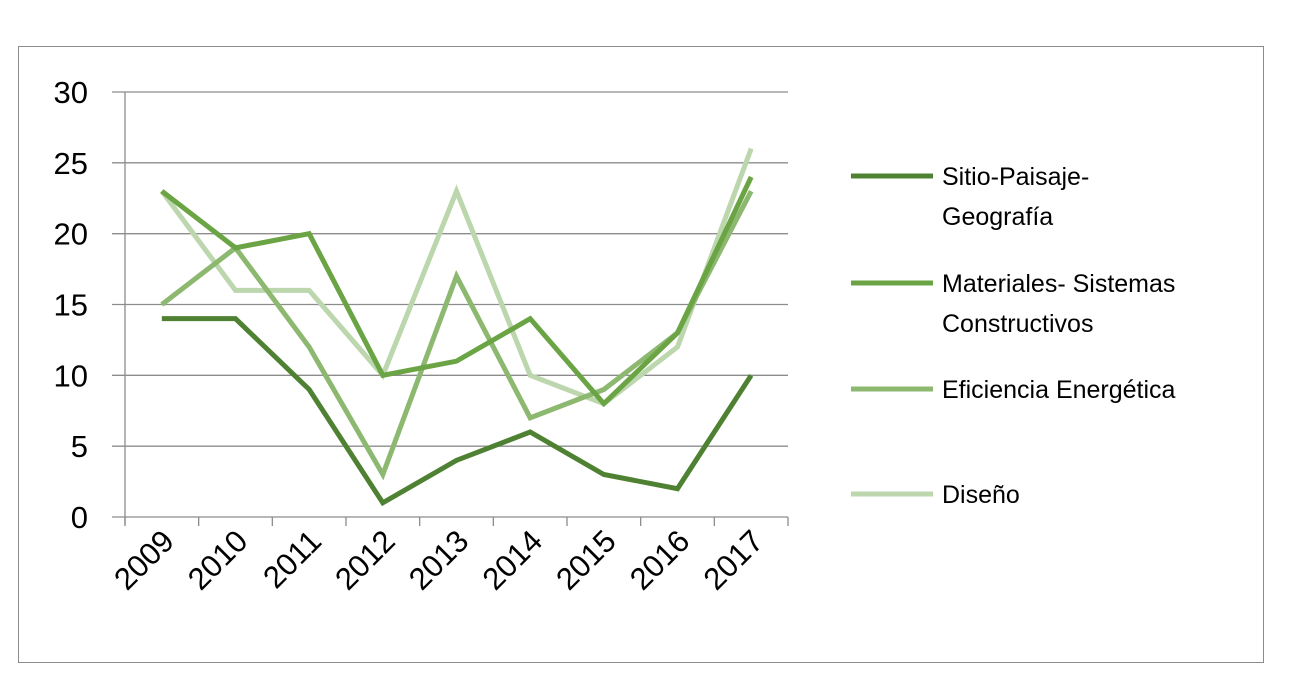 This screenshot has height=689, width=1297. Describe the element at coordinates (292, 559) in the screenshot. I see `x-tick-label-2011: 2011` at that location.